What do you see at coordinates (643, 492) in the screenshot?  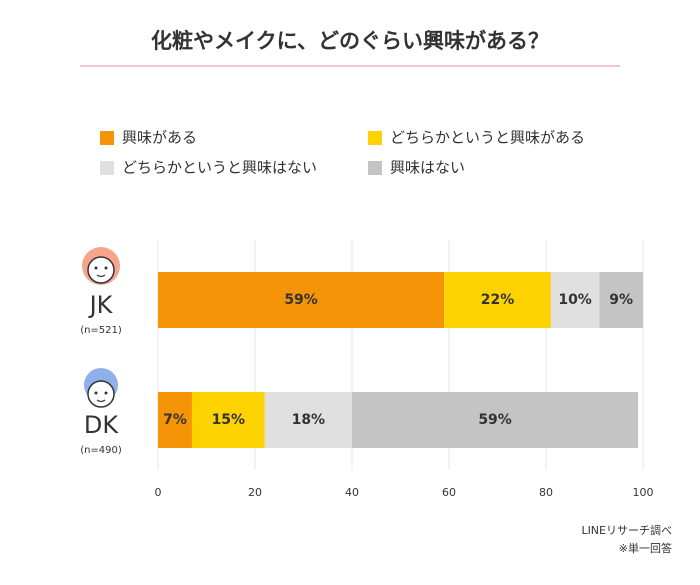 I see `x-tick-label: 100` at bounding box center [643, 492].